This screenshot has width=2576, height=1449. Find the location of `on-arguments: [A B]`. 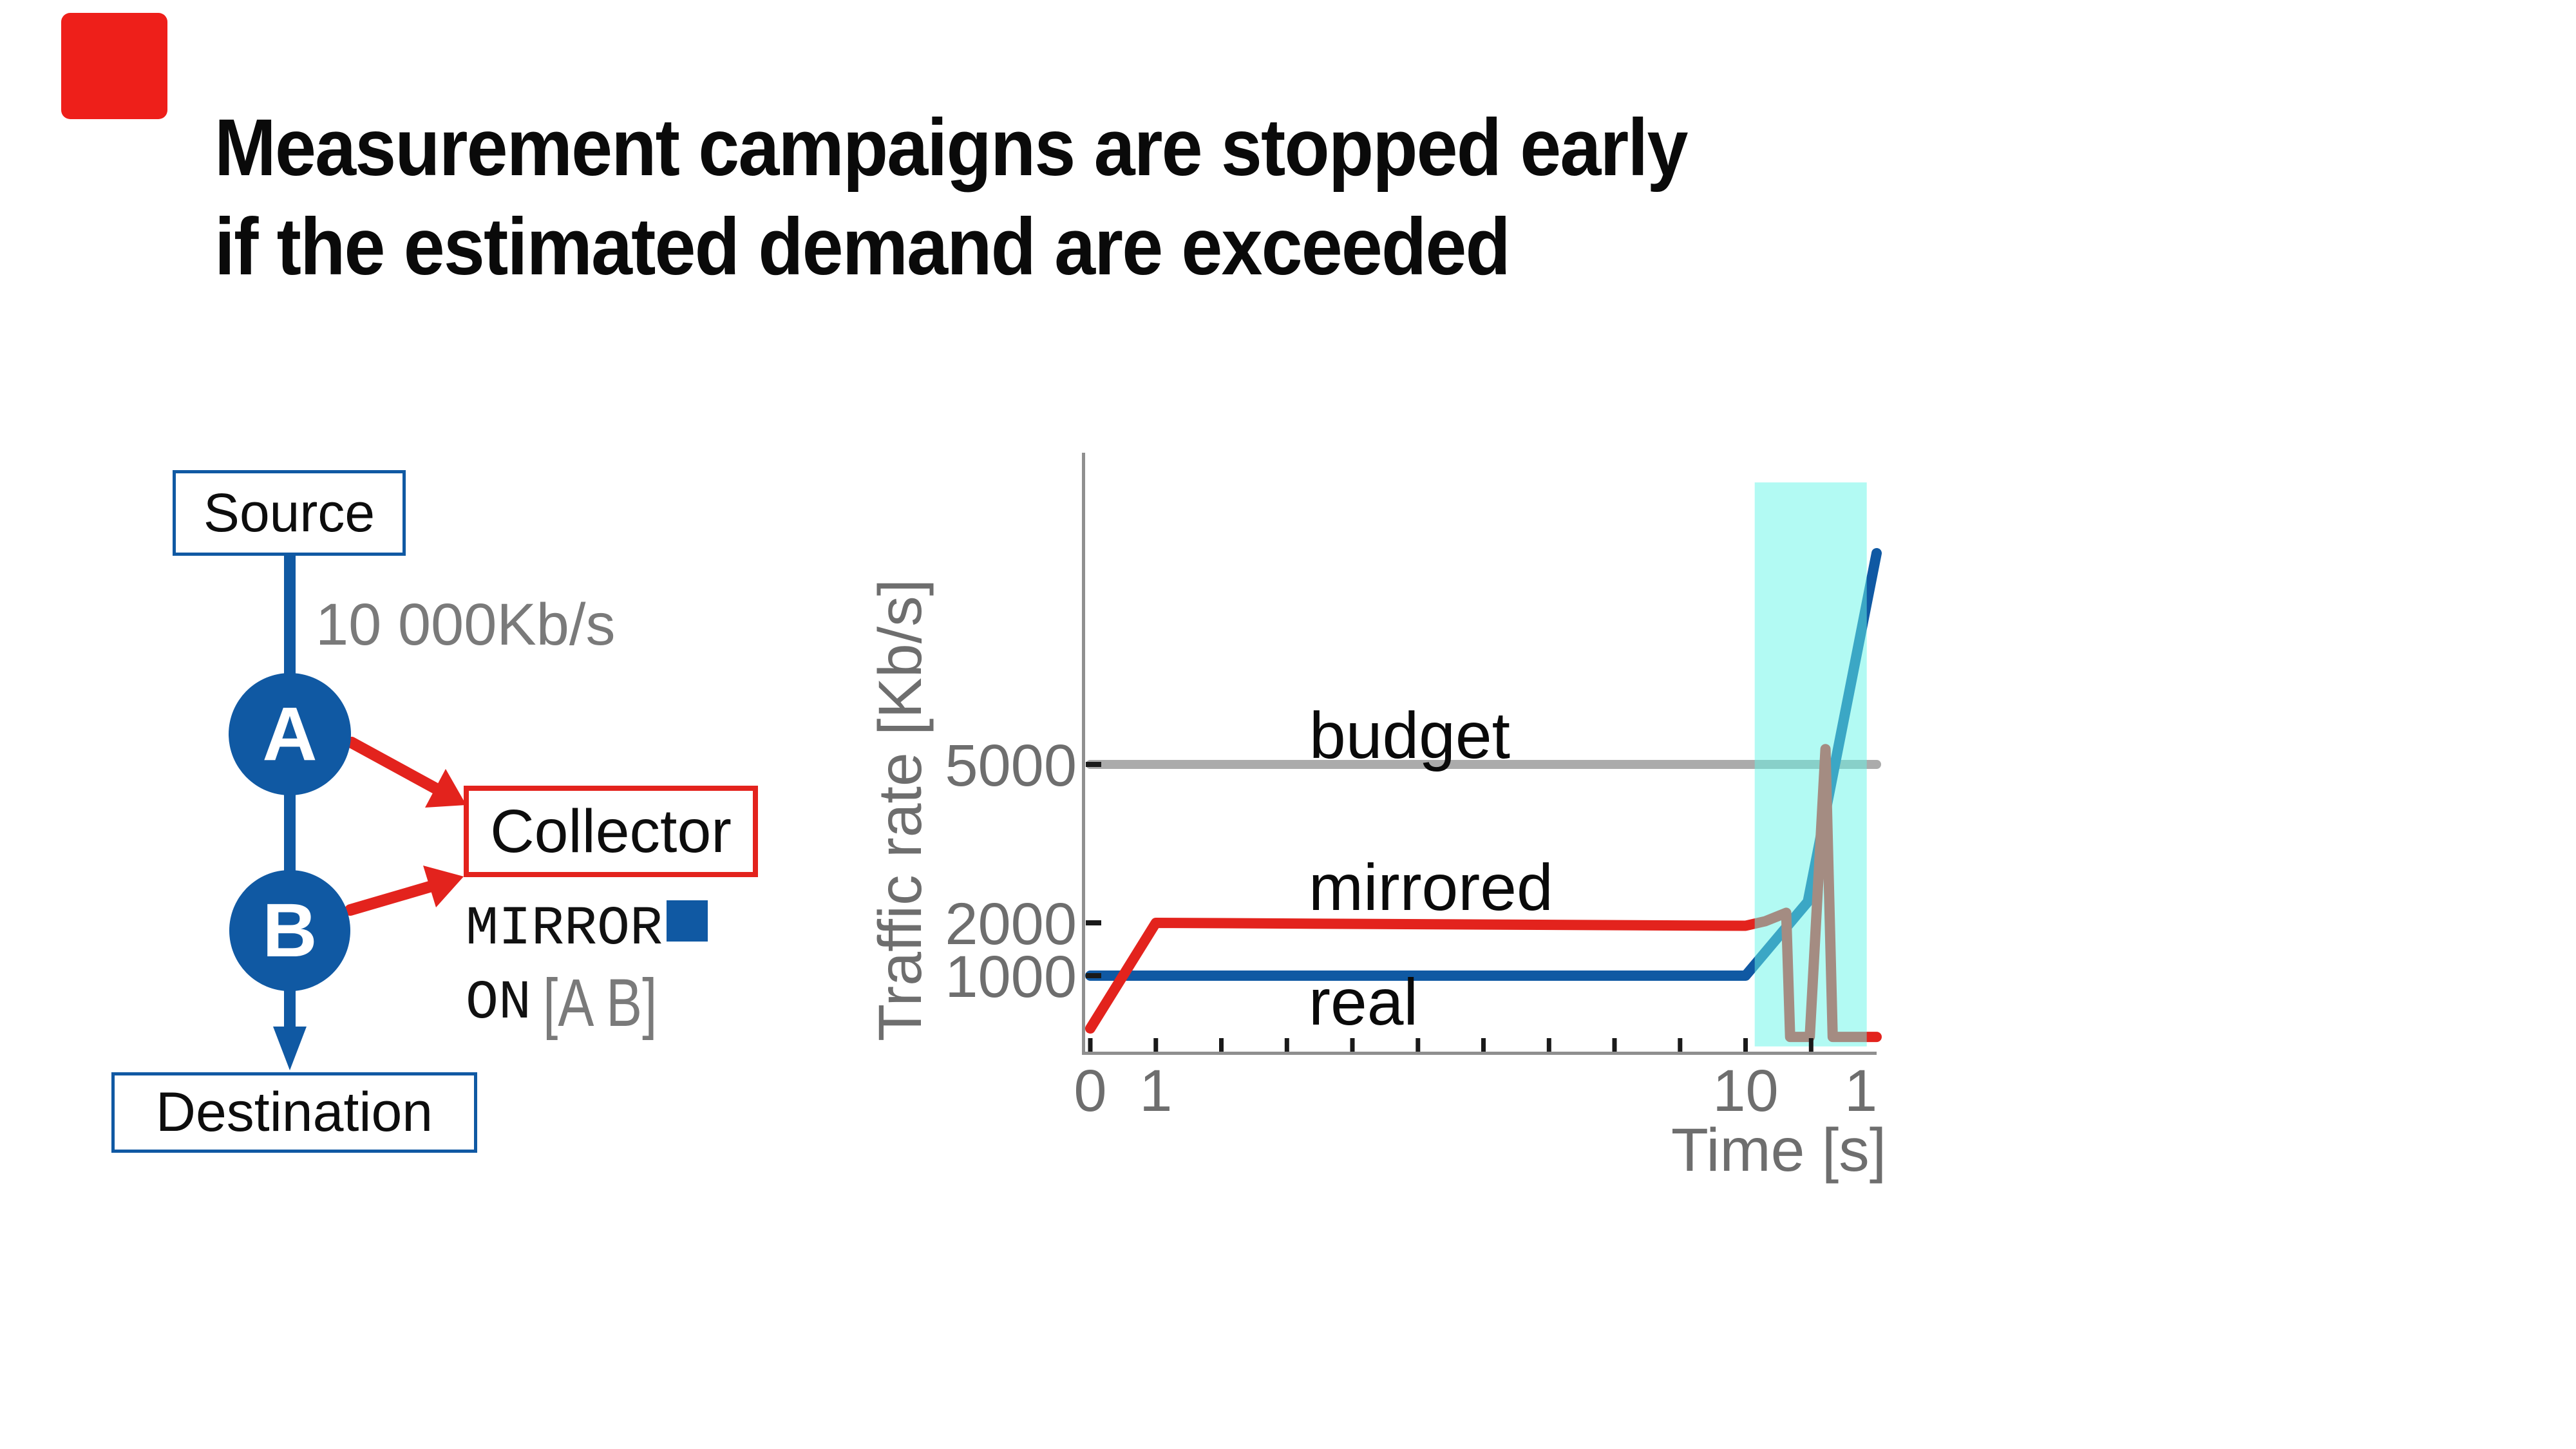

on-arguments: [A B] is located at coordinates (601, 1003).